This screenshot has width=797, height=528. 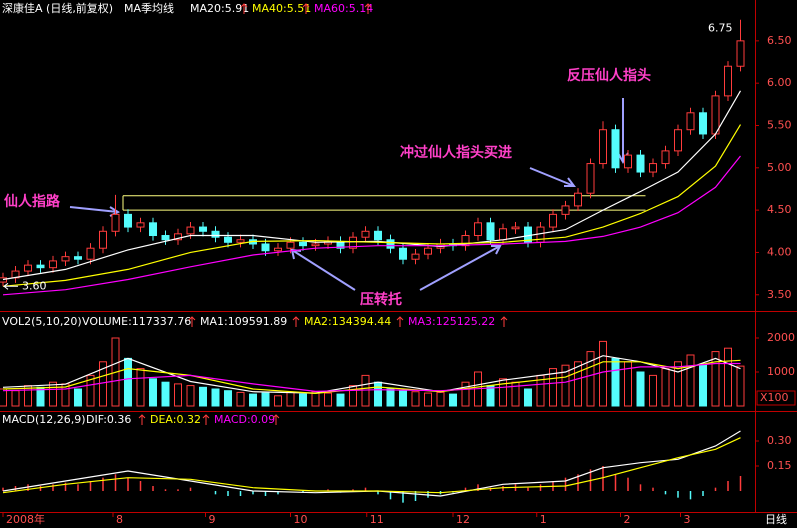 What do you see at coordinates (108, 419) in the screenshot?
I see `header-label: DIF:0.36` at bounding box center [108, 419].